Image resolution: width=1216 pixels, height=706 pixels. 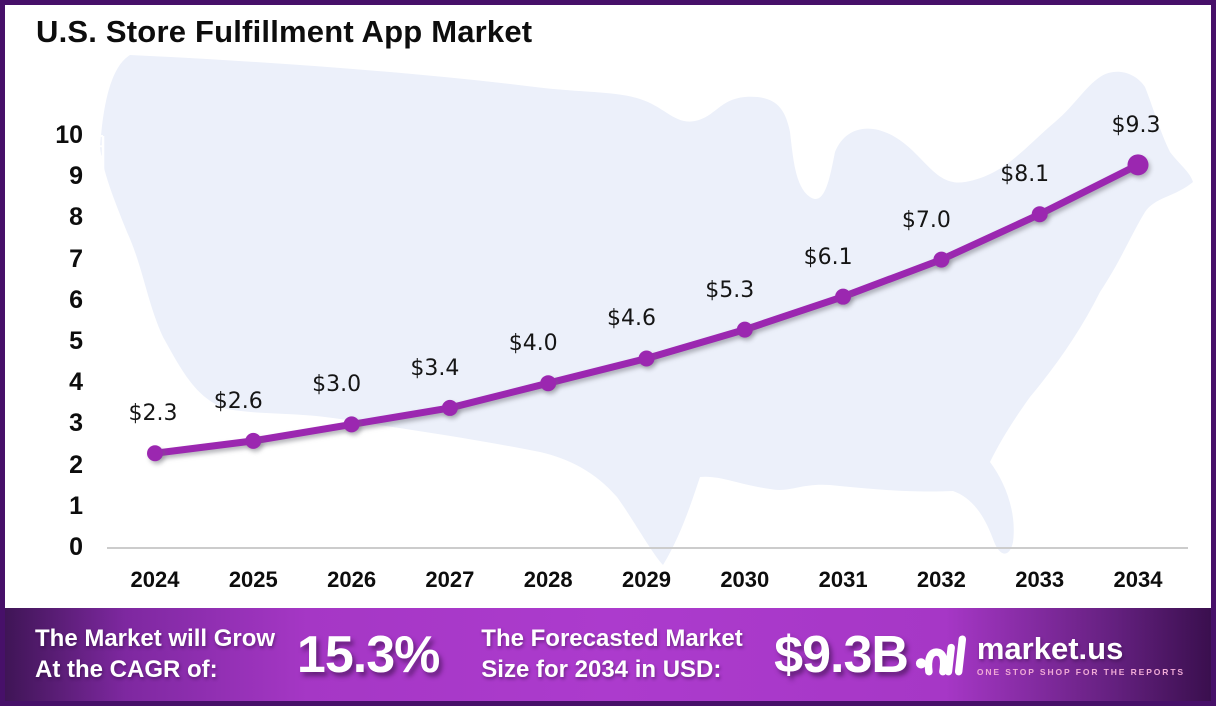 I want to click on x-axis-tick-label: 2024, so click(x=155, y=579).